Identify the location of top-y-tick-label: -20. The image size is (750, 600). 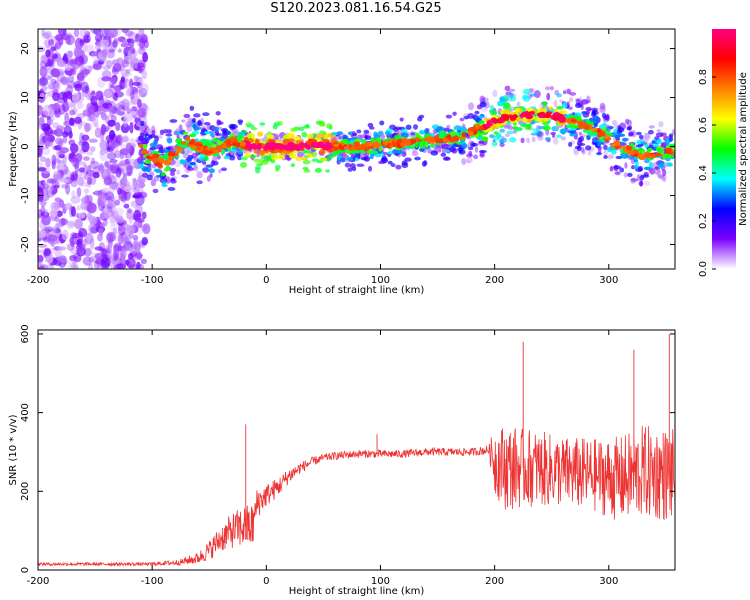
(25, 244).